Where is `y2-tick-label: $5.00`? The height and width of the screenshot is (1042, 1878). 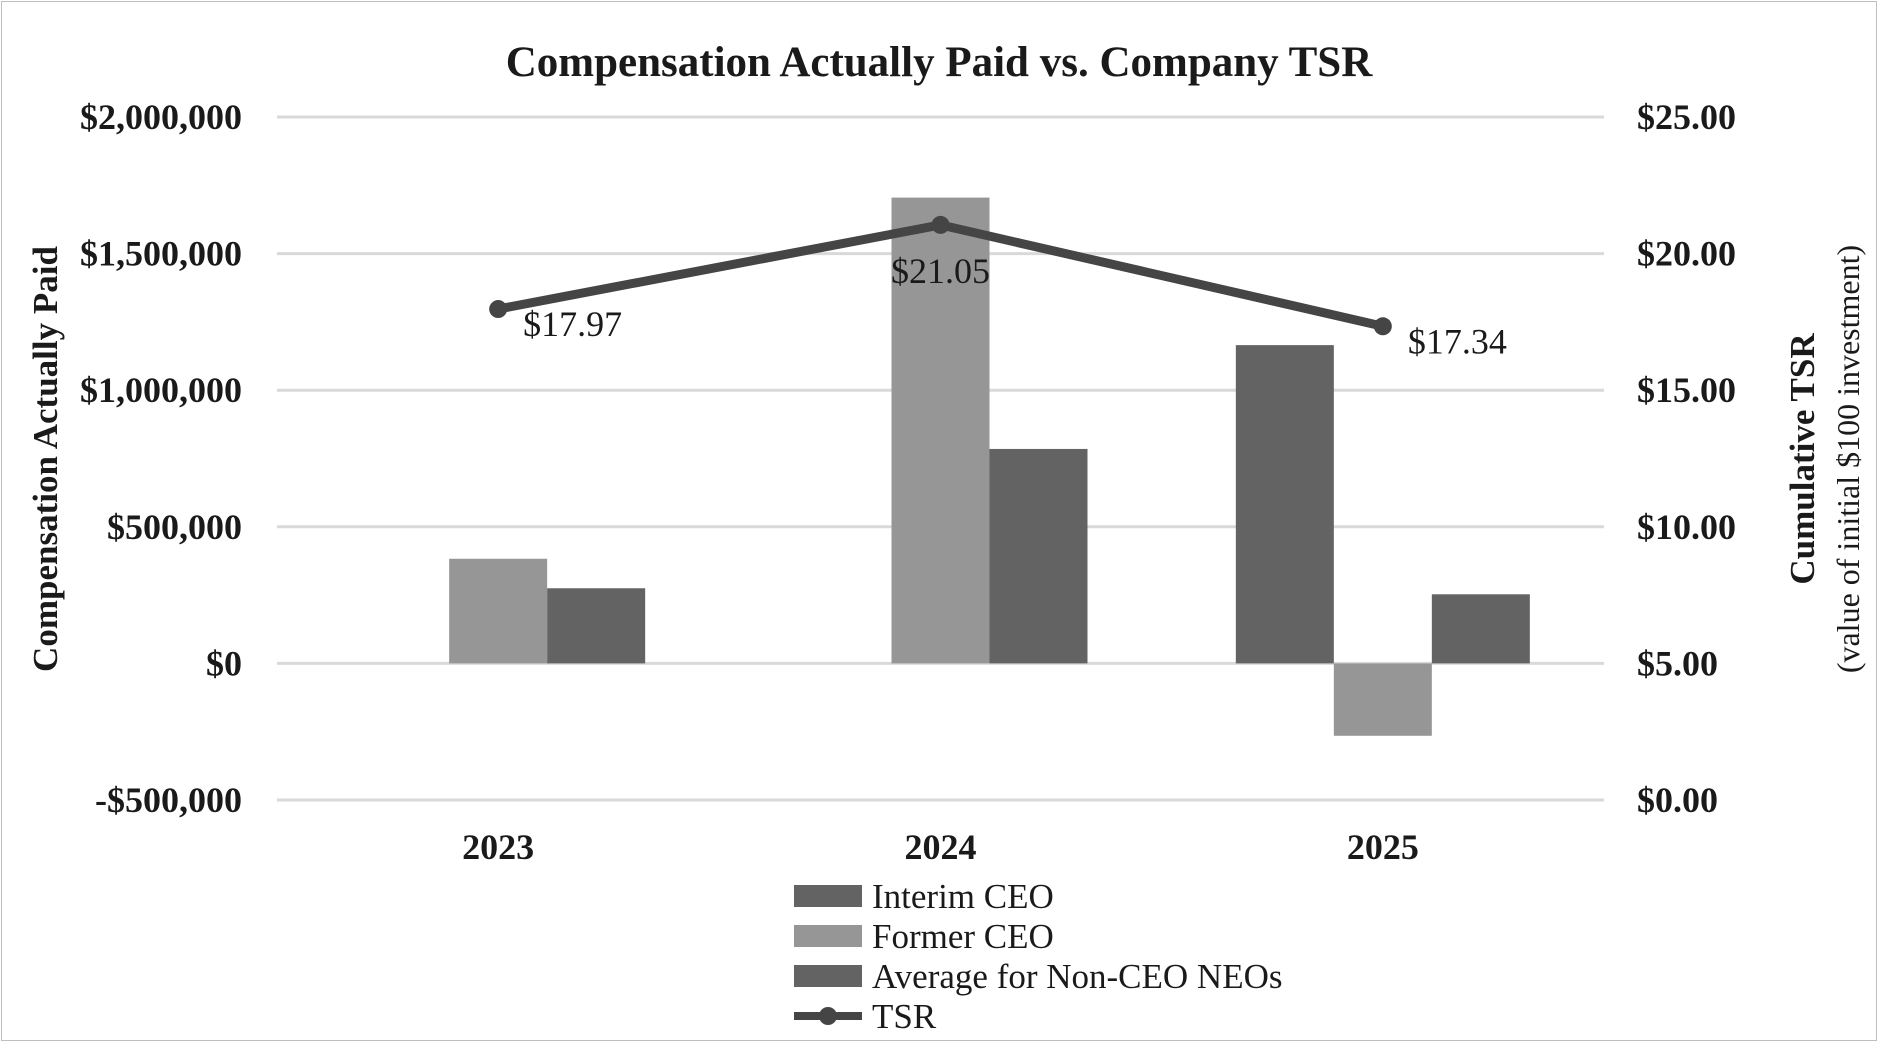
y2-tick-label: $5.00 is located at coordinates (1677, 663).